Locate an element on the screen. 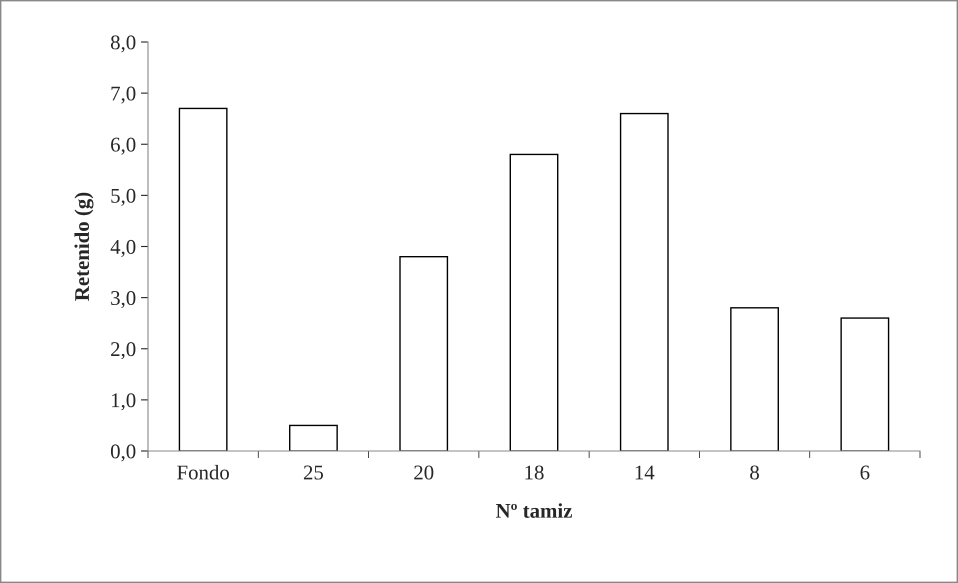 This screenshot has width=958, height=583. x-tick-label: 20 is located at coordinates (424, 472).